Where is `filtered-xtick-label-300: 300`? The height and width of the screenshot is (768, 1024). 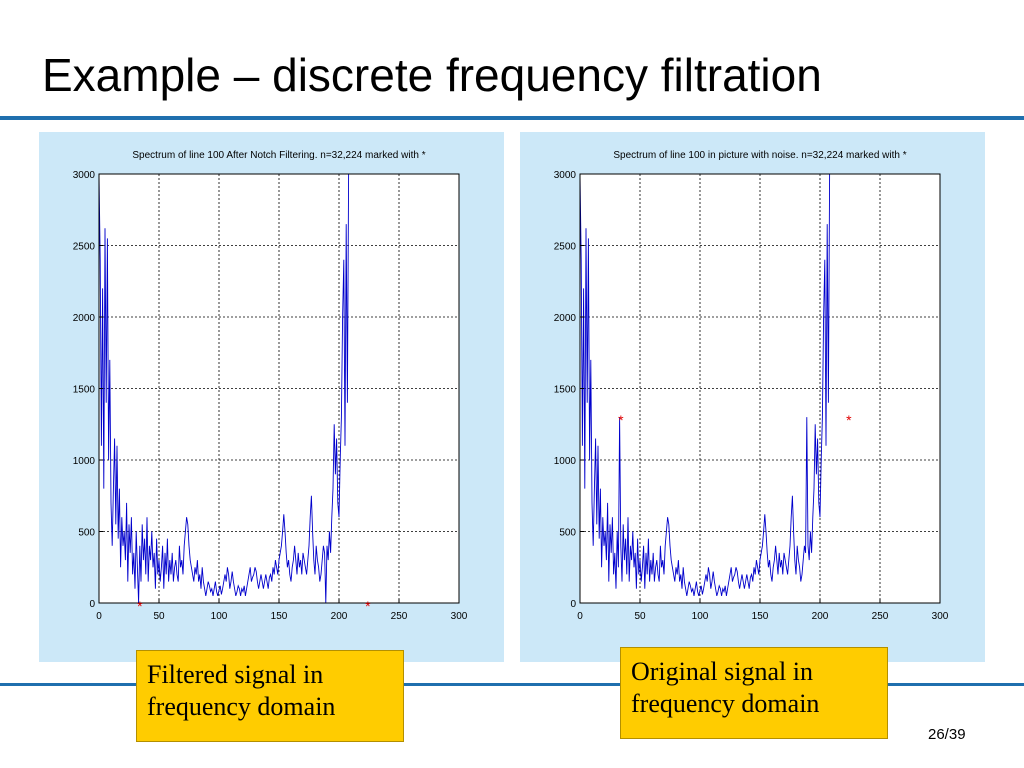 filtered-xtick-label-300: 300 is located at coordinates (459, 616).